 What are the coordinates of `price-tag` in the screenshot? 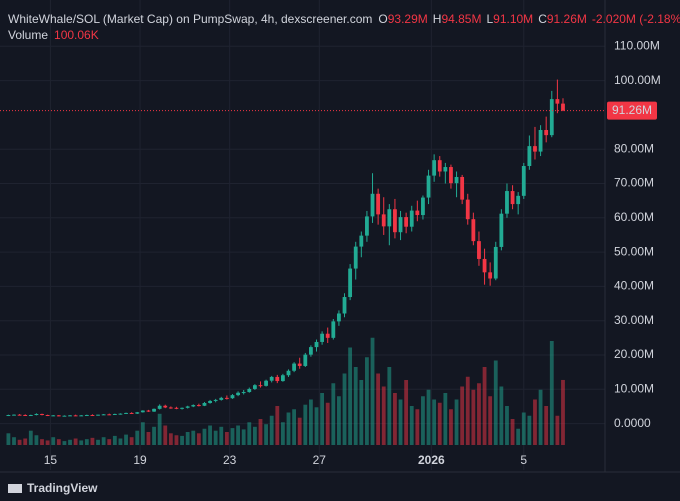 It's located at (632, 110).